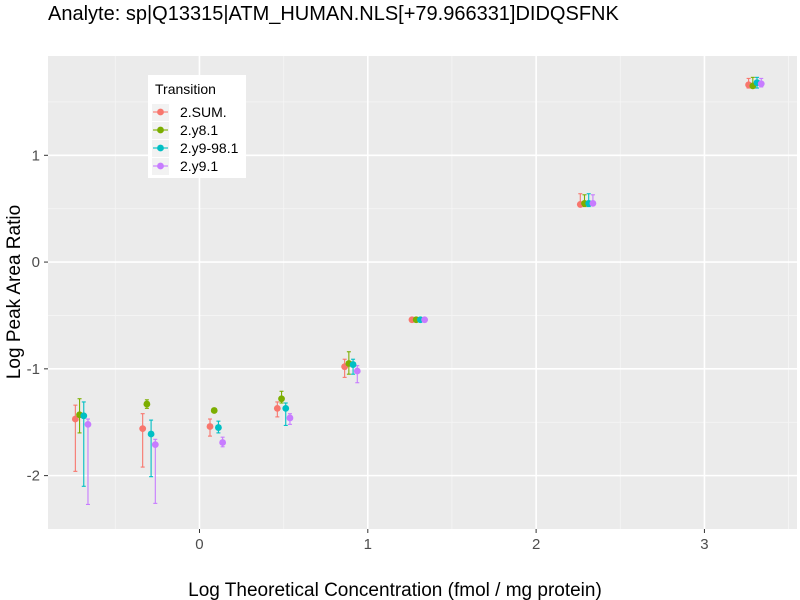 This screenshot has width=800, height=600. What do you see at coordinates (199, 544) in the screenshot?
I see `x-tick-label: 0` at bounding box center [199, 544].